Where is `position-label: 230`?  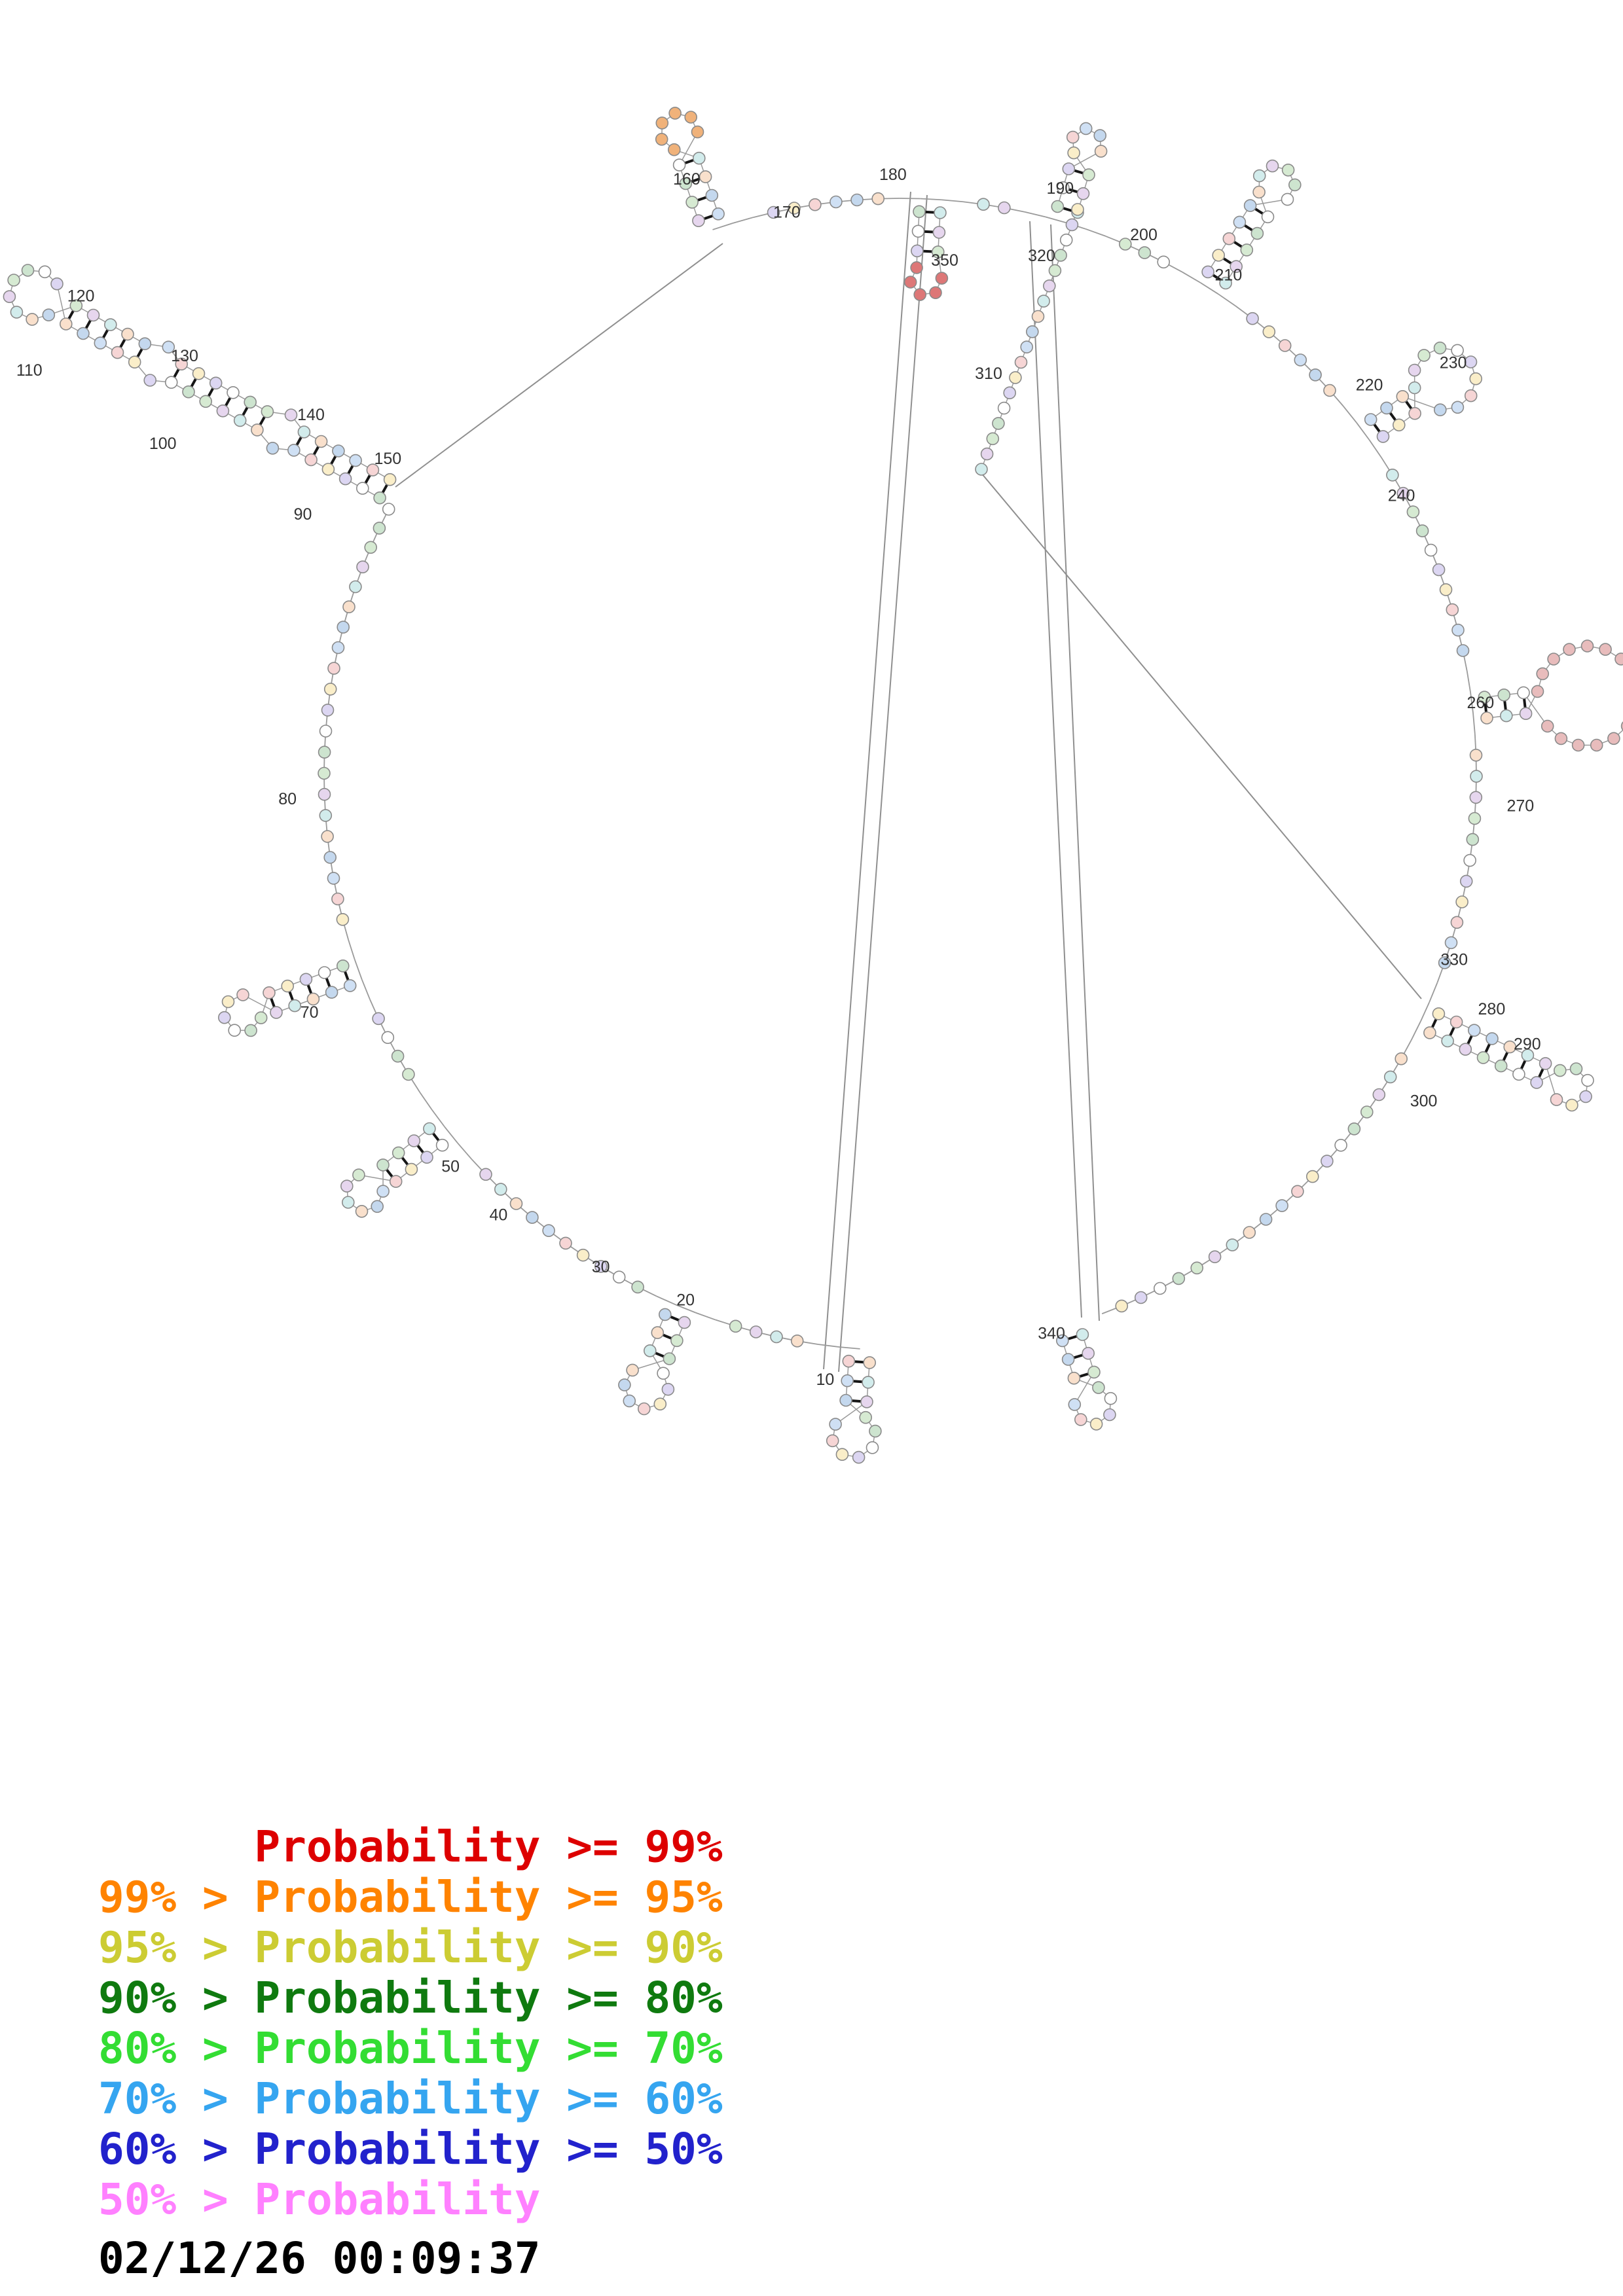 position-label: 230 is located at coordinates (1453, 363).